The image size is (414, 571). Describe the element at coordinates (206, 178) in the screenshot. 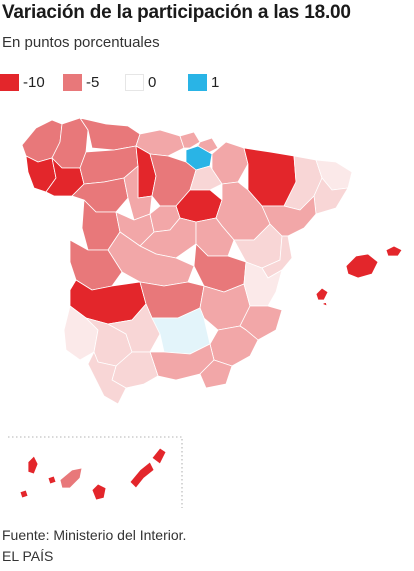

I see `province-la-rioja` at that location.